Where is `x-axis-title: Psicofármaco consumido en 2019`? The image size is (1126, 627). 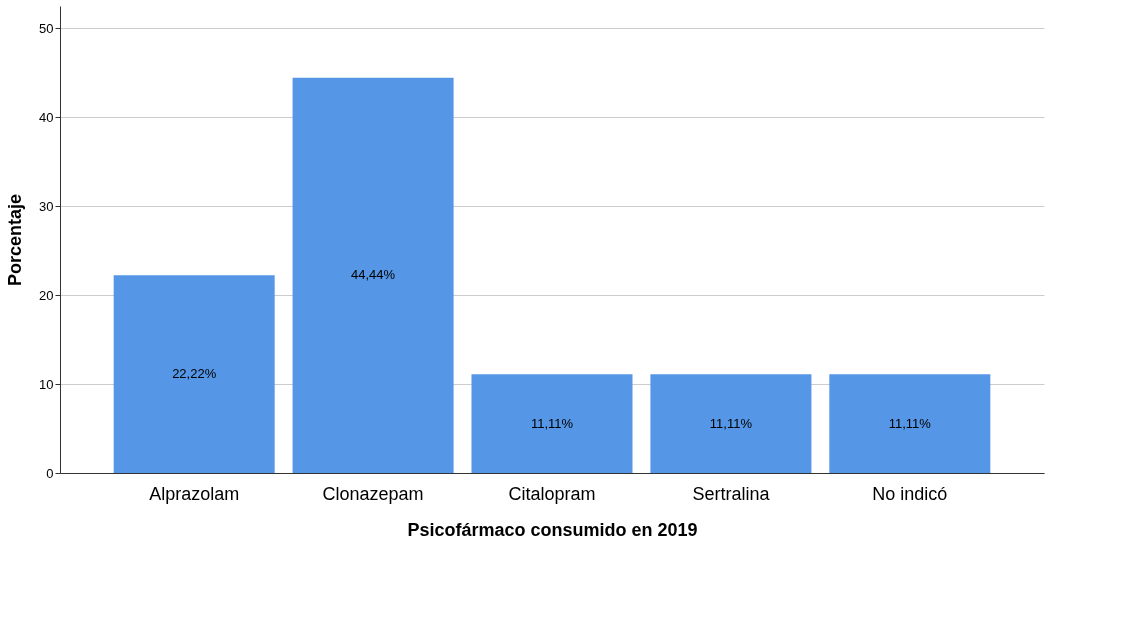 x-axis-title: Psicofármaco consumido en 2019 is located at coordinates (552, 529).